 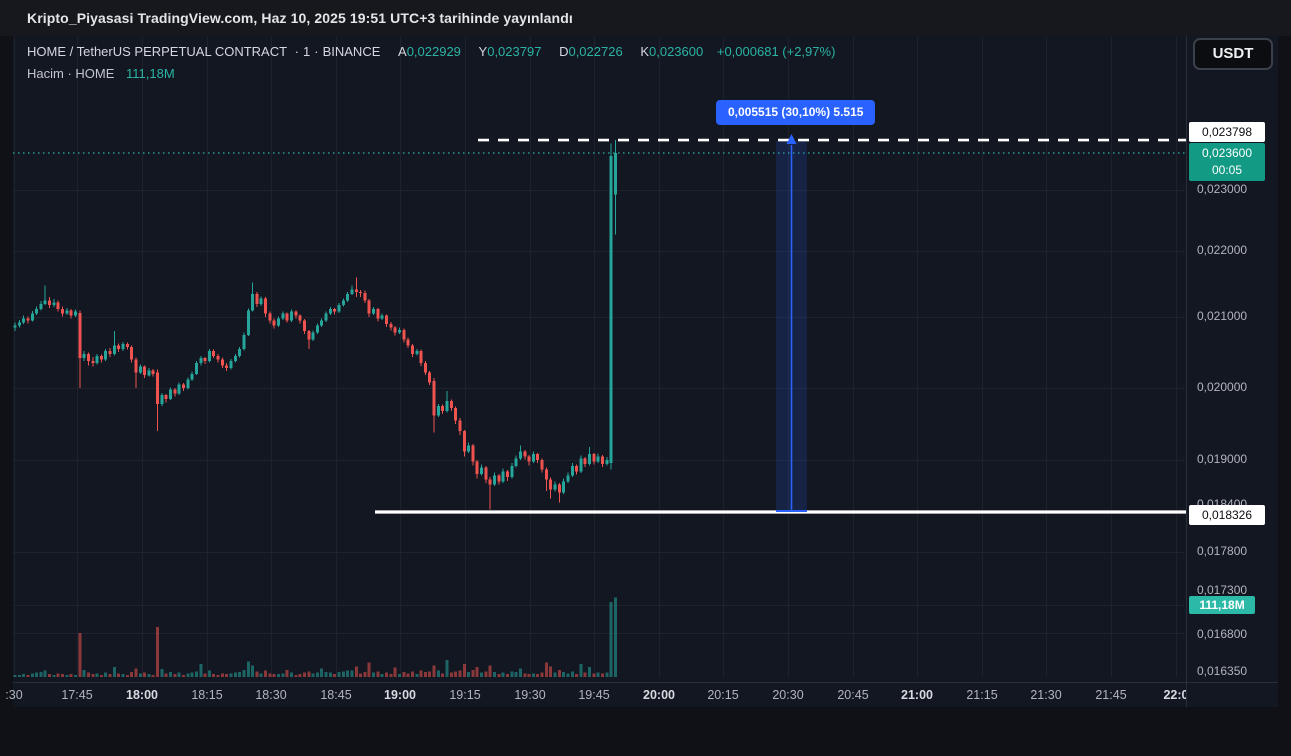 I want to click on volume-axis-badge: 111,18M, so click(x=1222, y=605).